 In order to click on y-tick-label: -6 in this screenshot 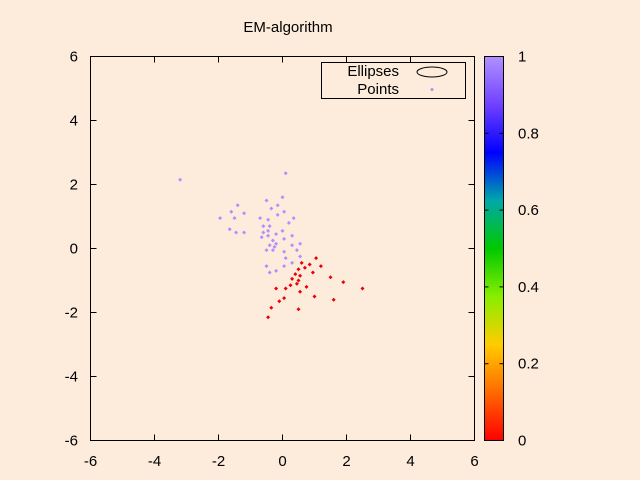, I will do `click(71, 441)`.